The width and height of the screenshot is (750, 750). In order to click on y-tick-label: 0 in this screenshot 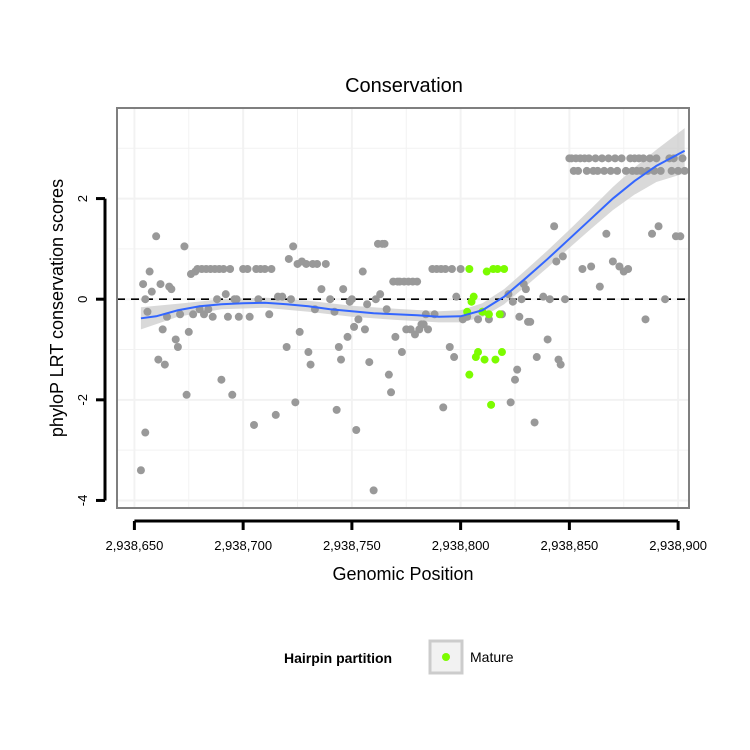, I will do `click(82, 299)`.